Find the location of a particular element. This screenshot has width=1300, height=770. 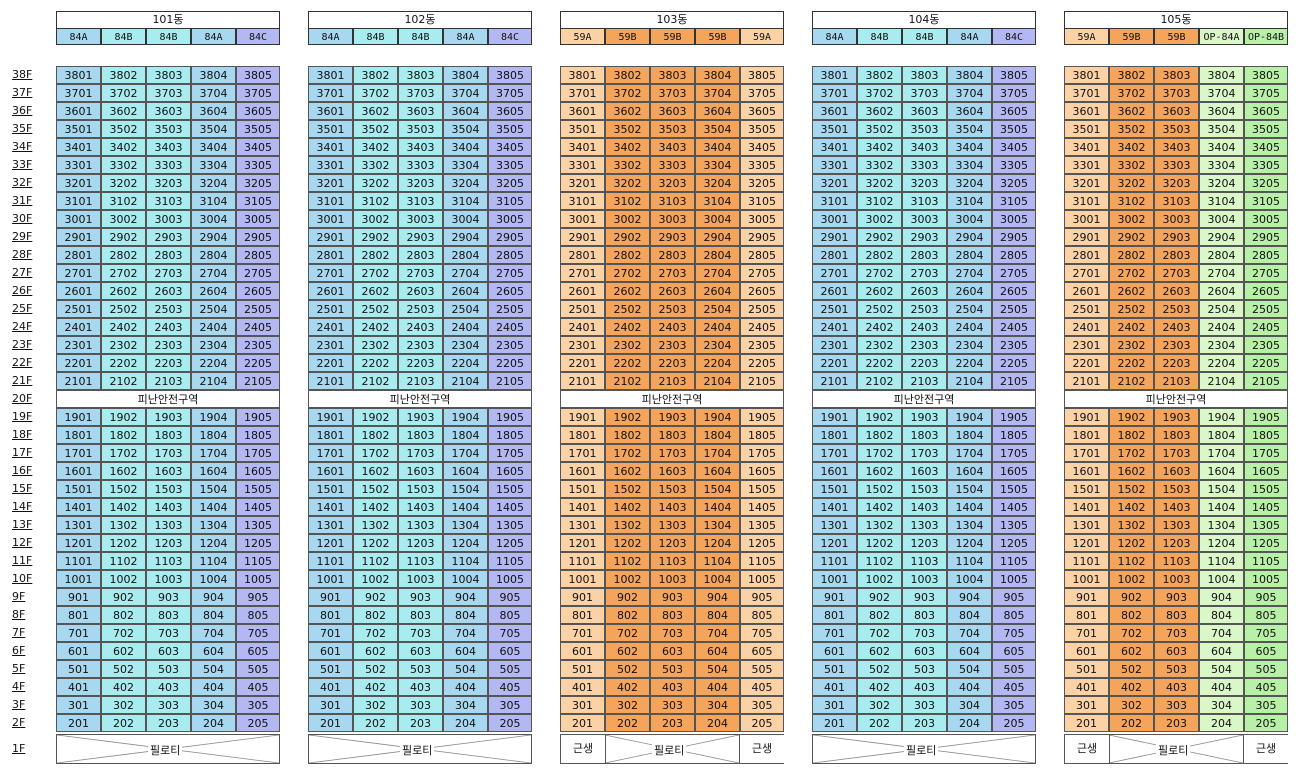

unit-cell: 802 is located at coordinates (627, 615).